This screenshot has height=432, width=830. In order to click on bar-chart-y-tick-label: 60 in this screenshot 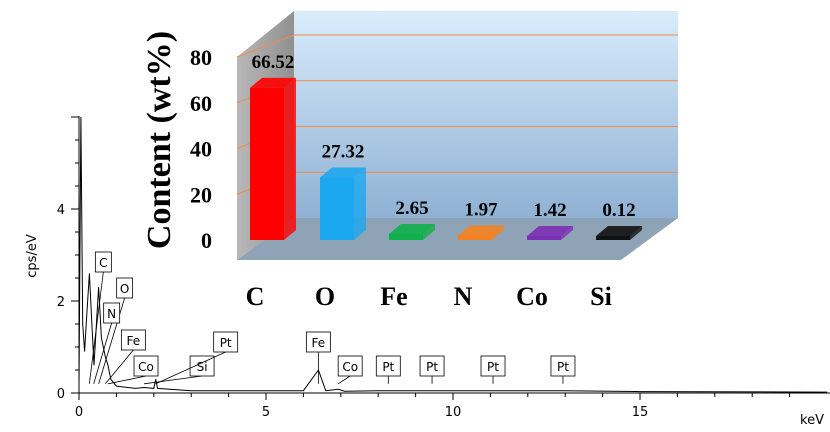, I will do `click(201, 103)`.